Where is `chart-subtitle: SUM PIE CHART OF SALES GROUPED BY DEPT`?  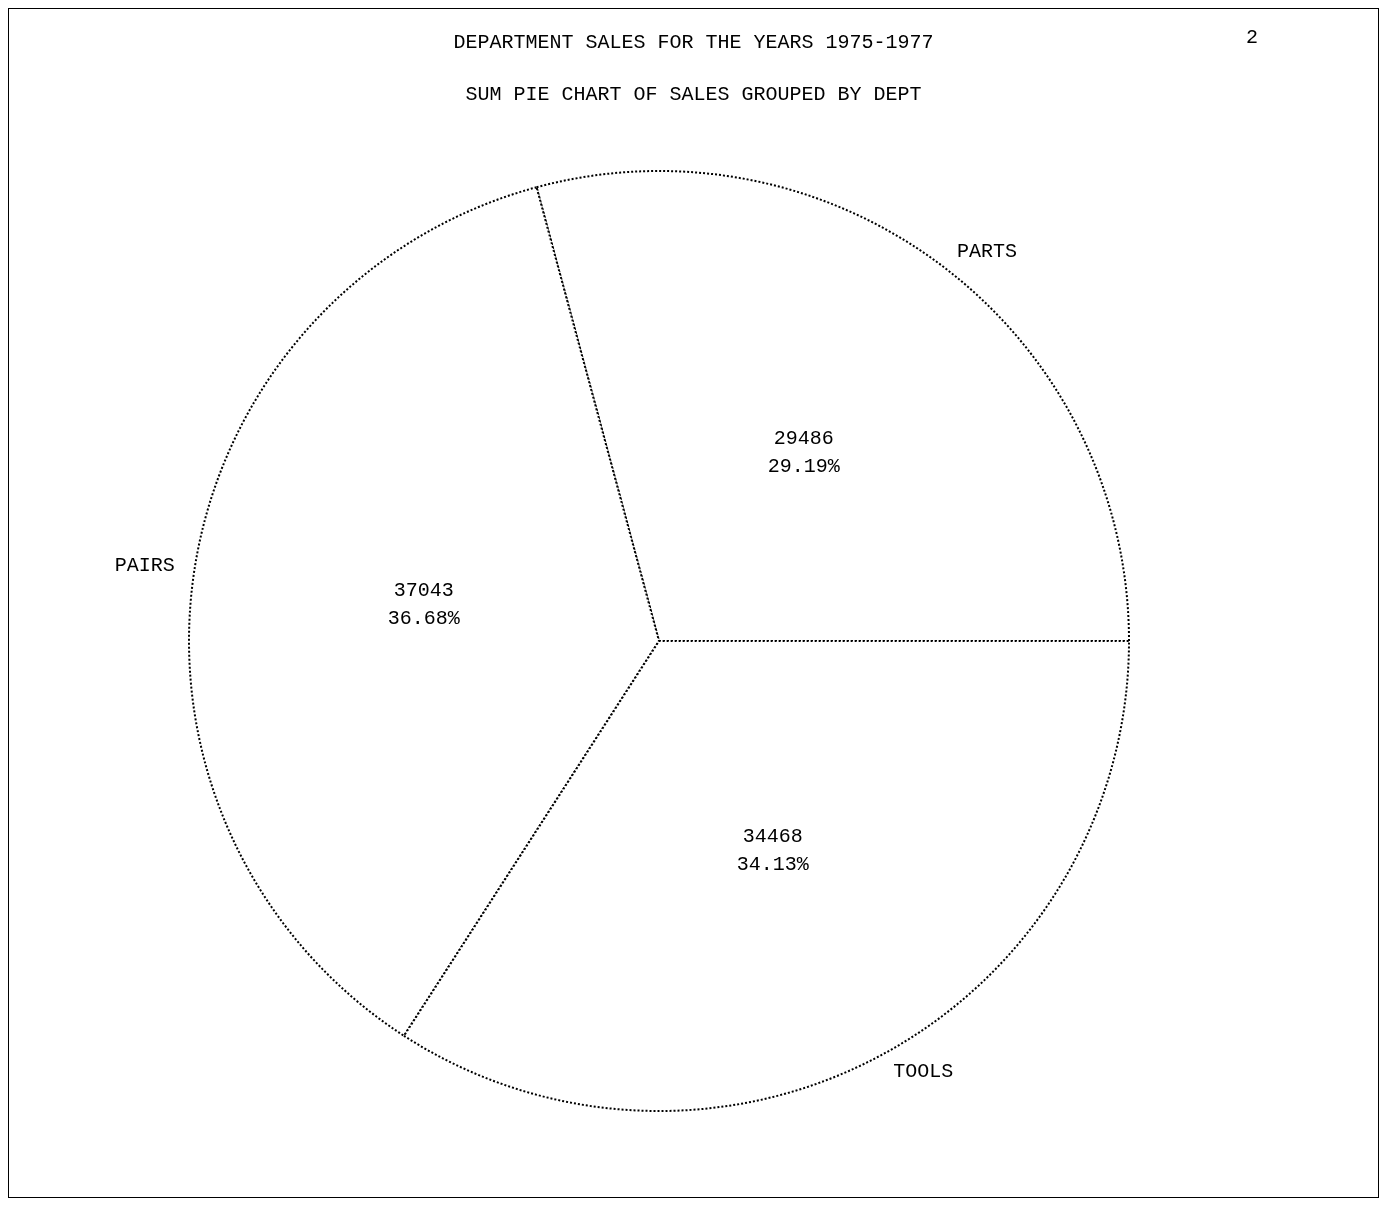 chart-subtitle: SUM PIE CHART OF SALES GROUPED BY DEPT is located at coordinates (693, 94).